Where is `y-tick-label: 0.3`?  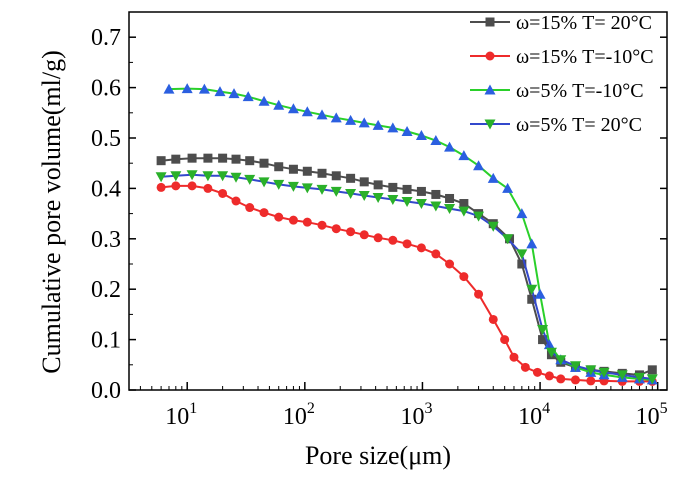 y-tick-label: 0.3 is located at coordinates (106, 240).